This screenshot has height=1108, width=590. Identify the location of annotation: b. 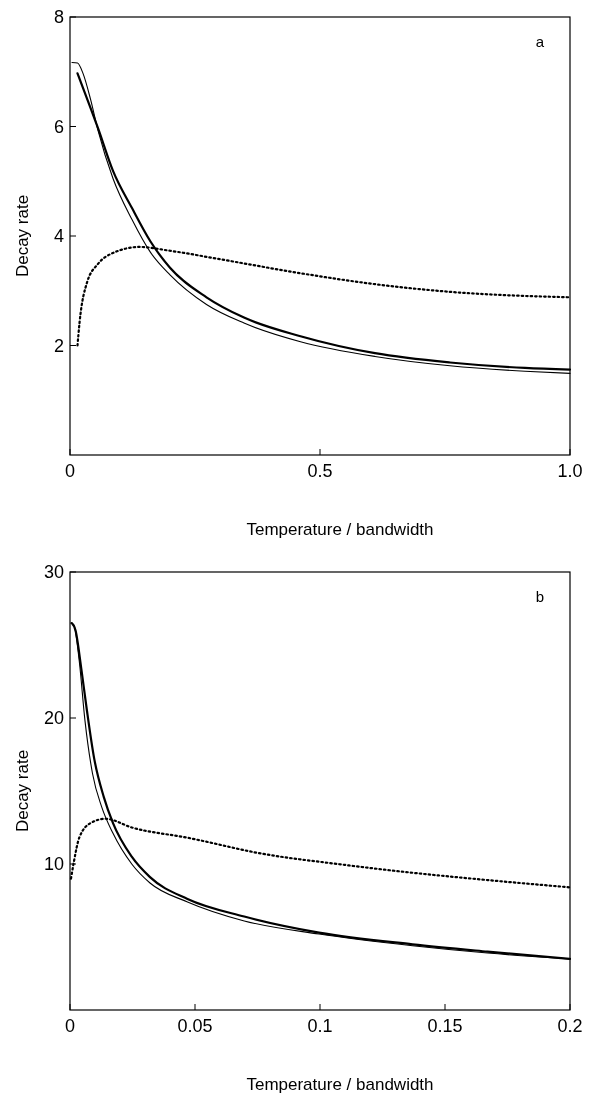
(540, 596).